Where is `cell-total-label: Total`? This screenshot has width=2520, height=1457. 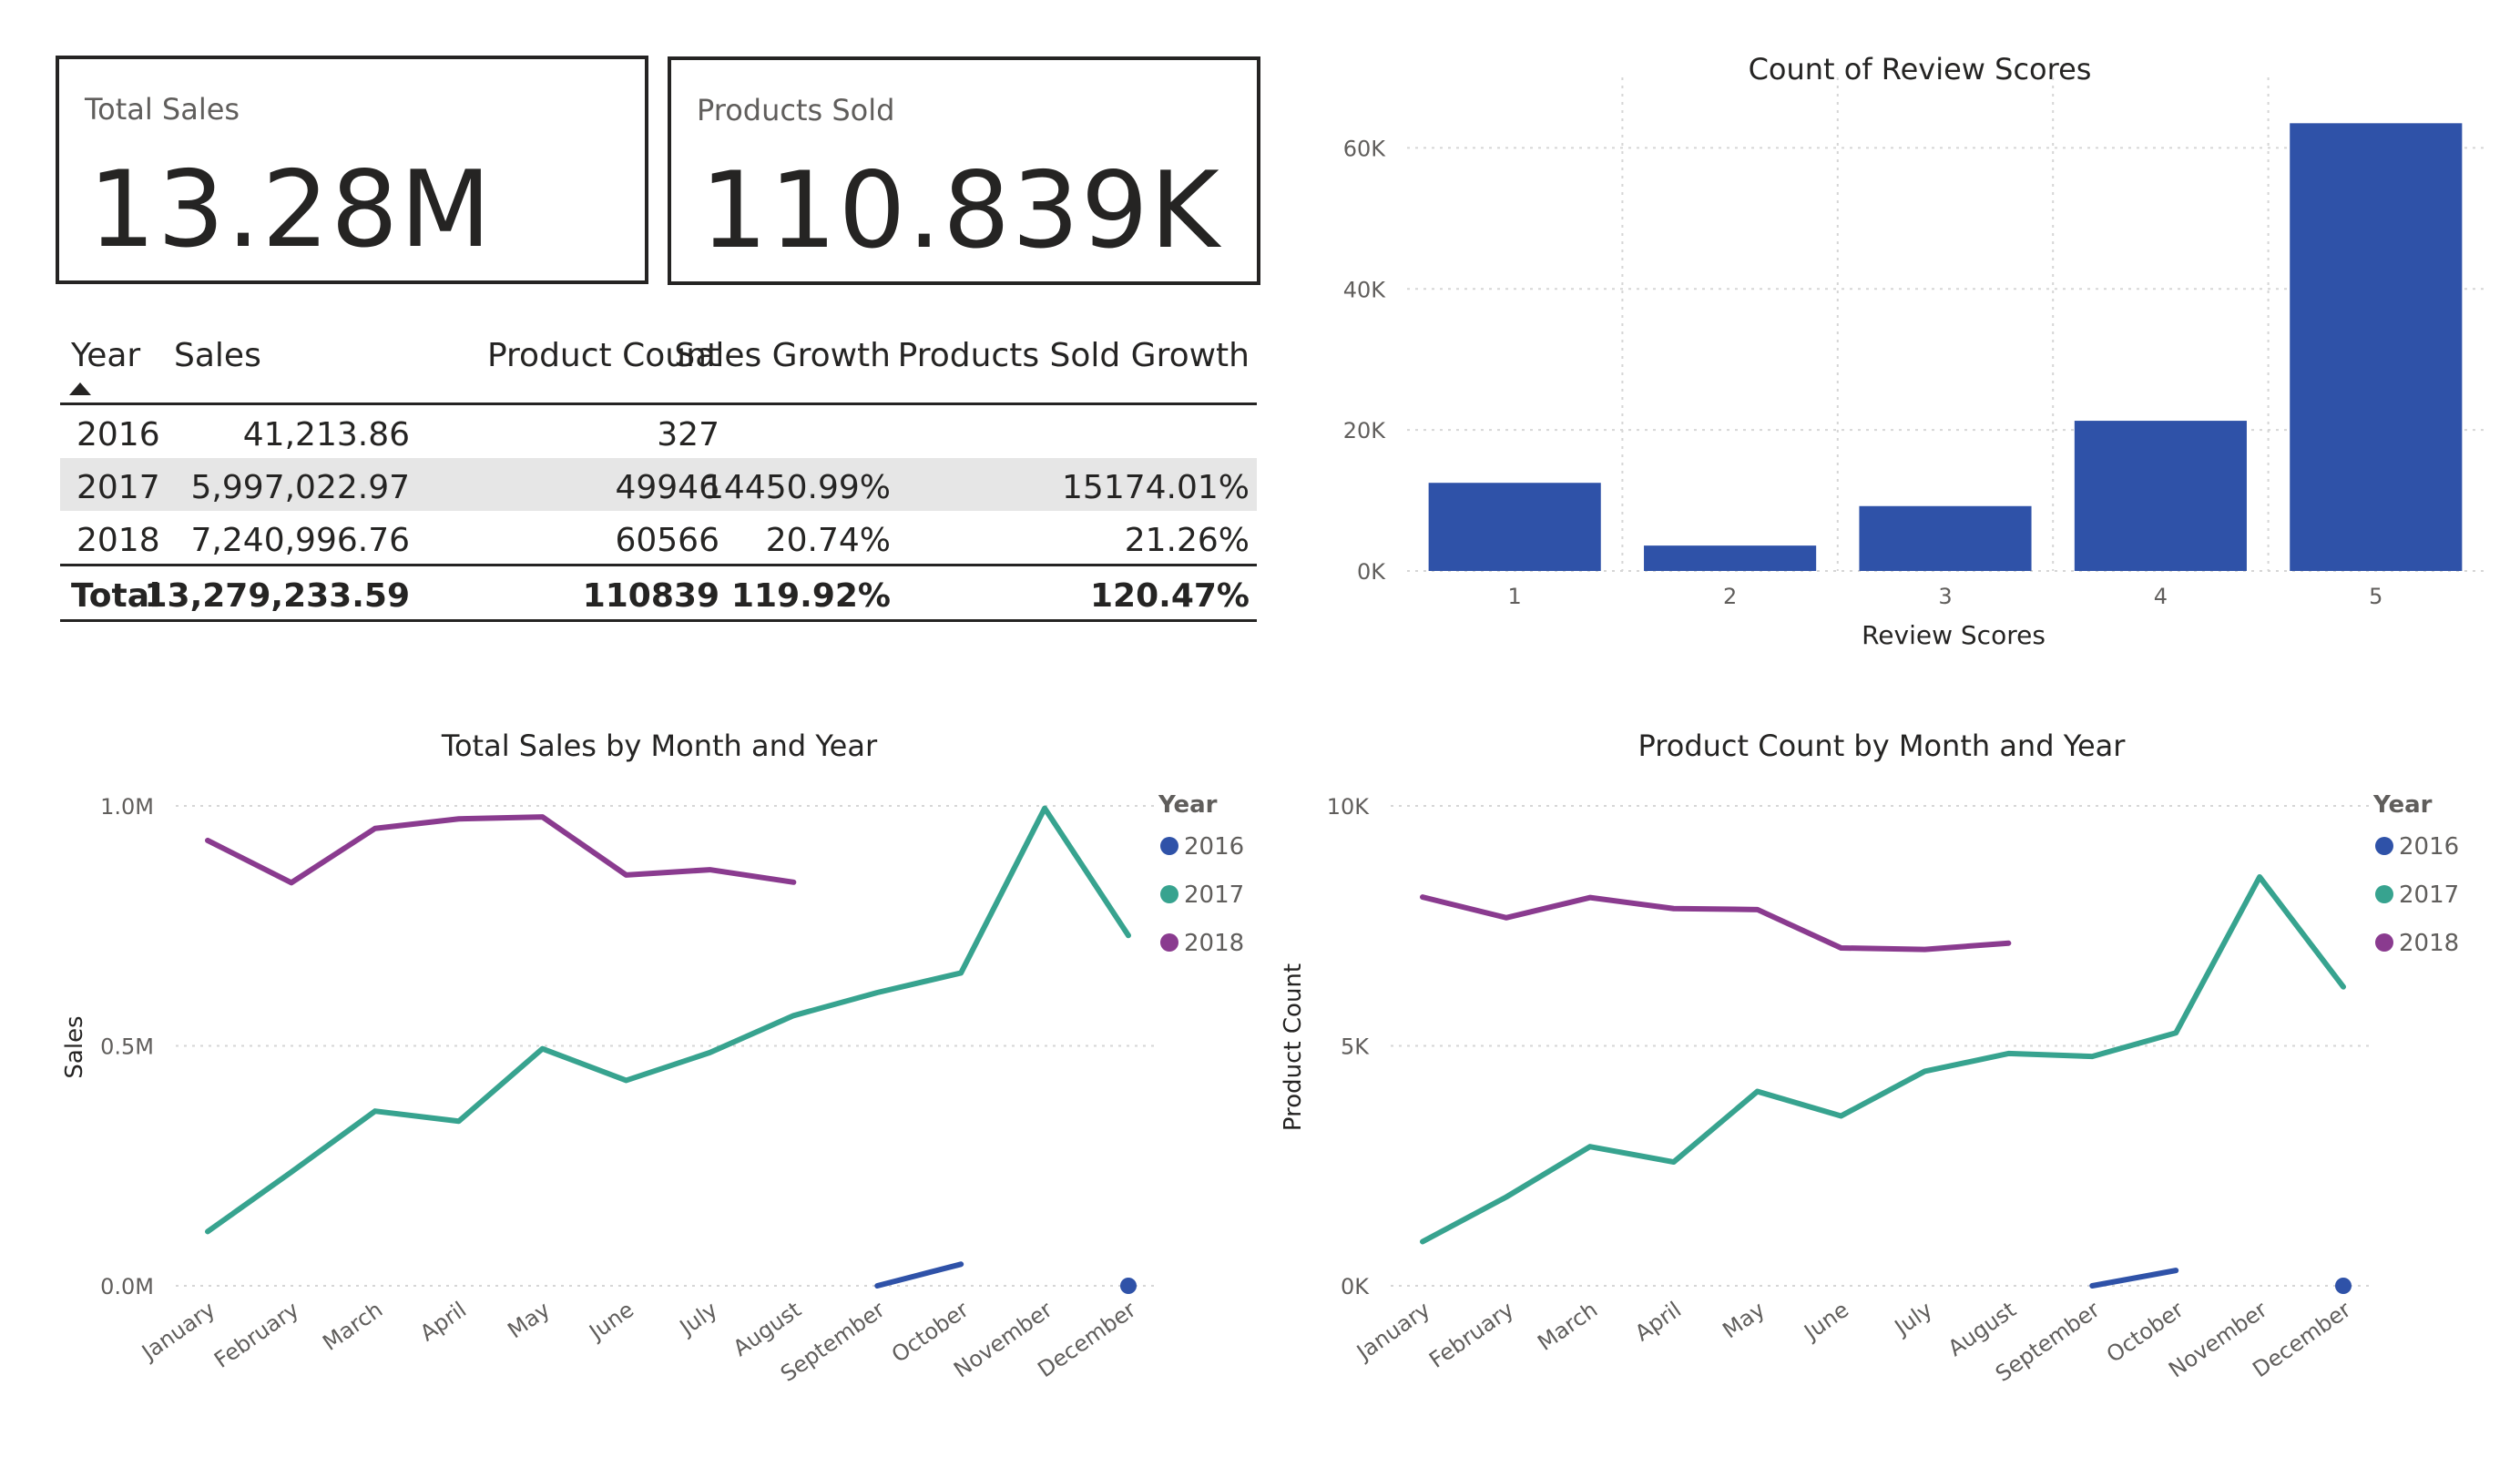
cell-total-label: Total is located at coordinates (116, 596).